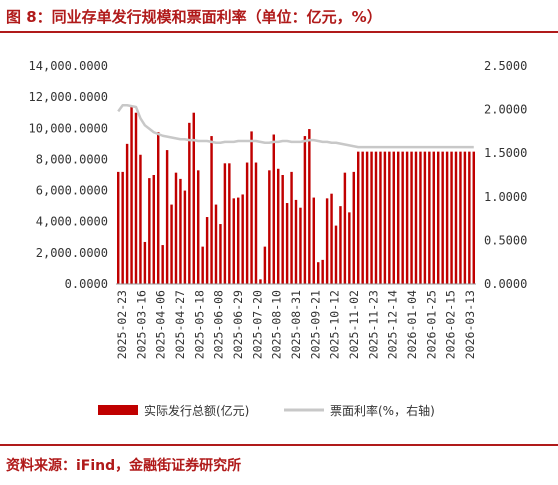 This screenshot has height=485, width=558. I want to click on x-tick-label: 2026-02-15, so click(451, 324).